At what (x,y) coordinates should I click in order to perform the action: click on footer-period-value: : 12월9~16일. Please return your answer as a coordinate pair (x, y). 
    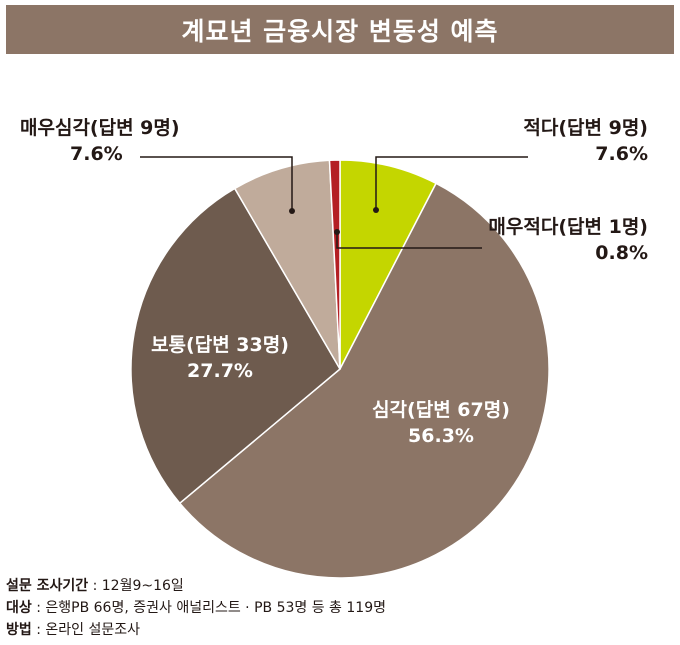
    Looking at the image, I should click on (136, 586).